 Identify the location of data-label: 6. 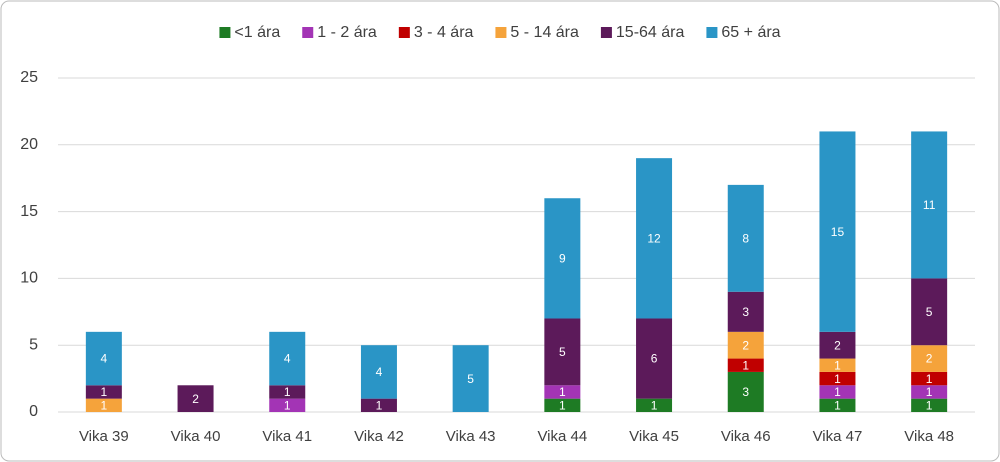
(654, 359).